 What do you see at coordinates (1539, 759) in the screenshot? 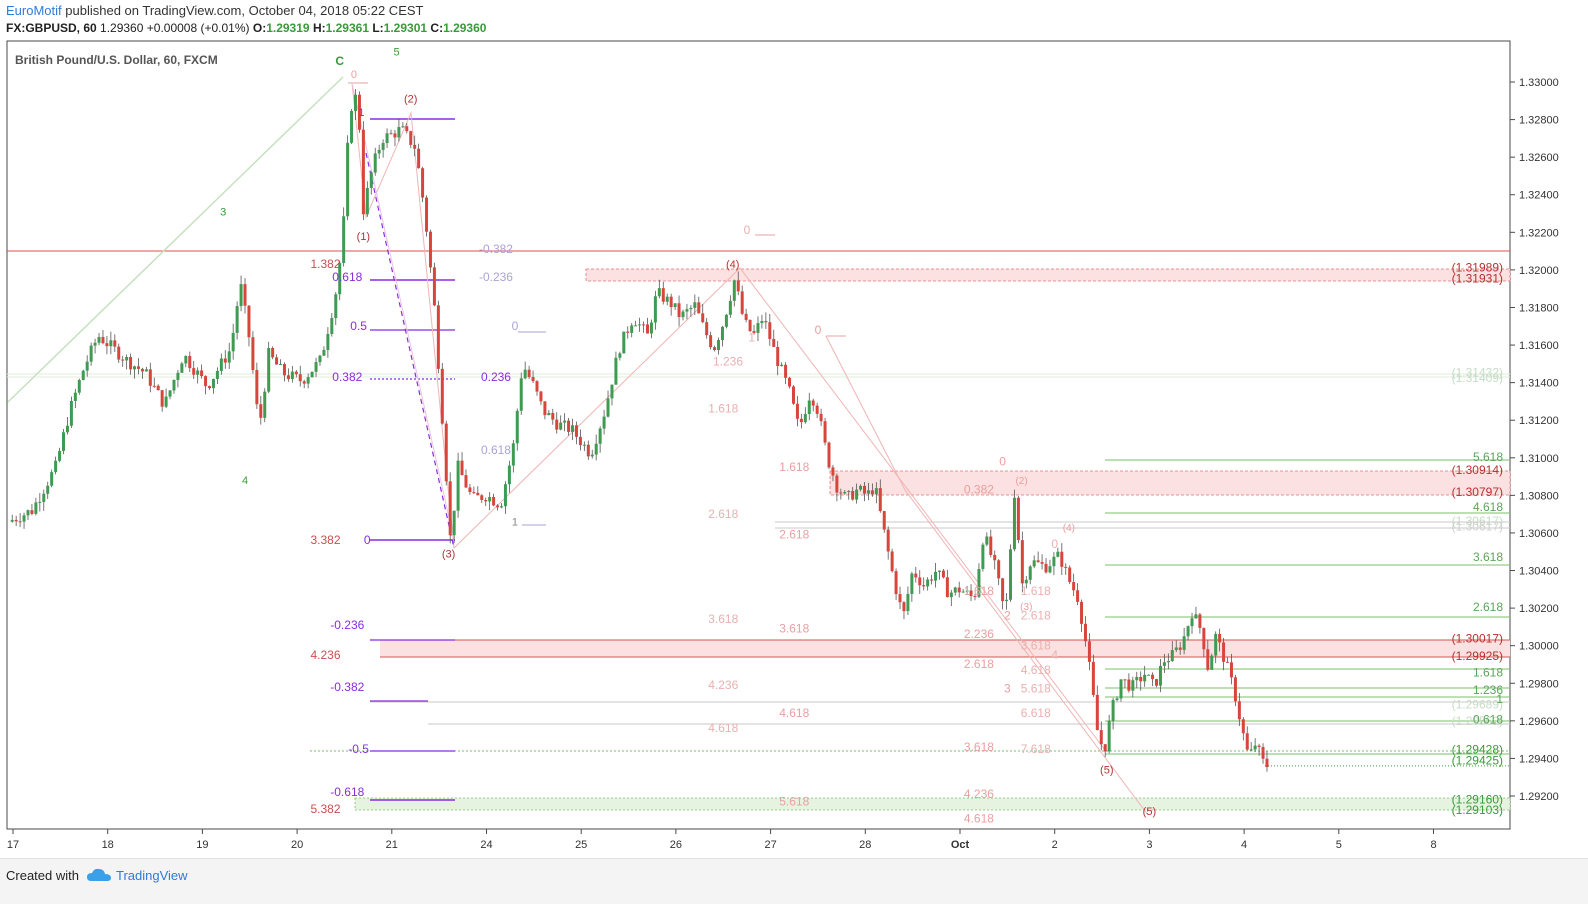
I see `y-tick-label: 1.29400` at bounding box center [1539, 759].